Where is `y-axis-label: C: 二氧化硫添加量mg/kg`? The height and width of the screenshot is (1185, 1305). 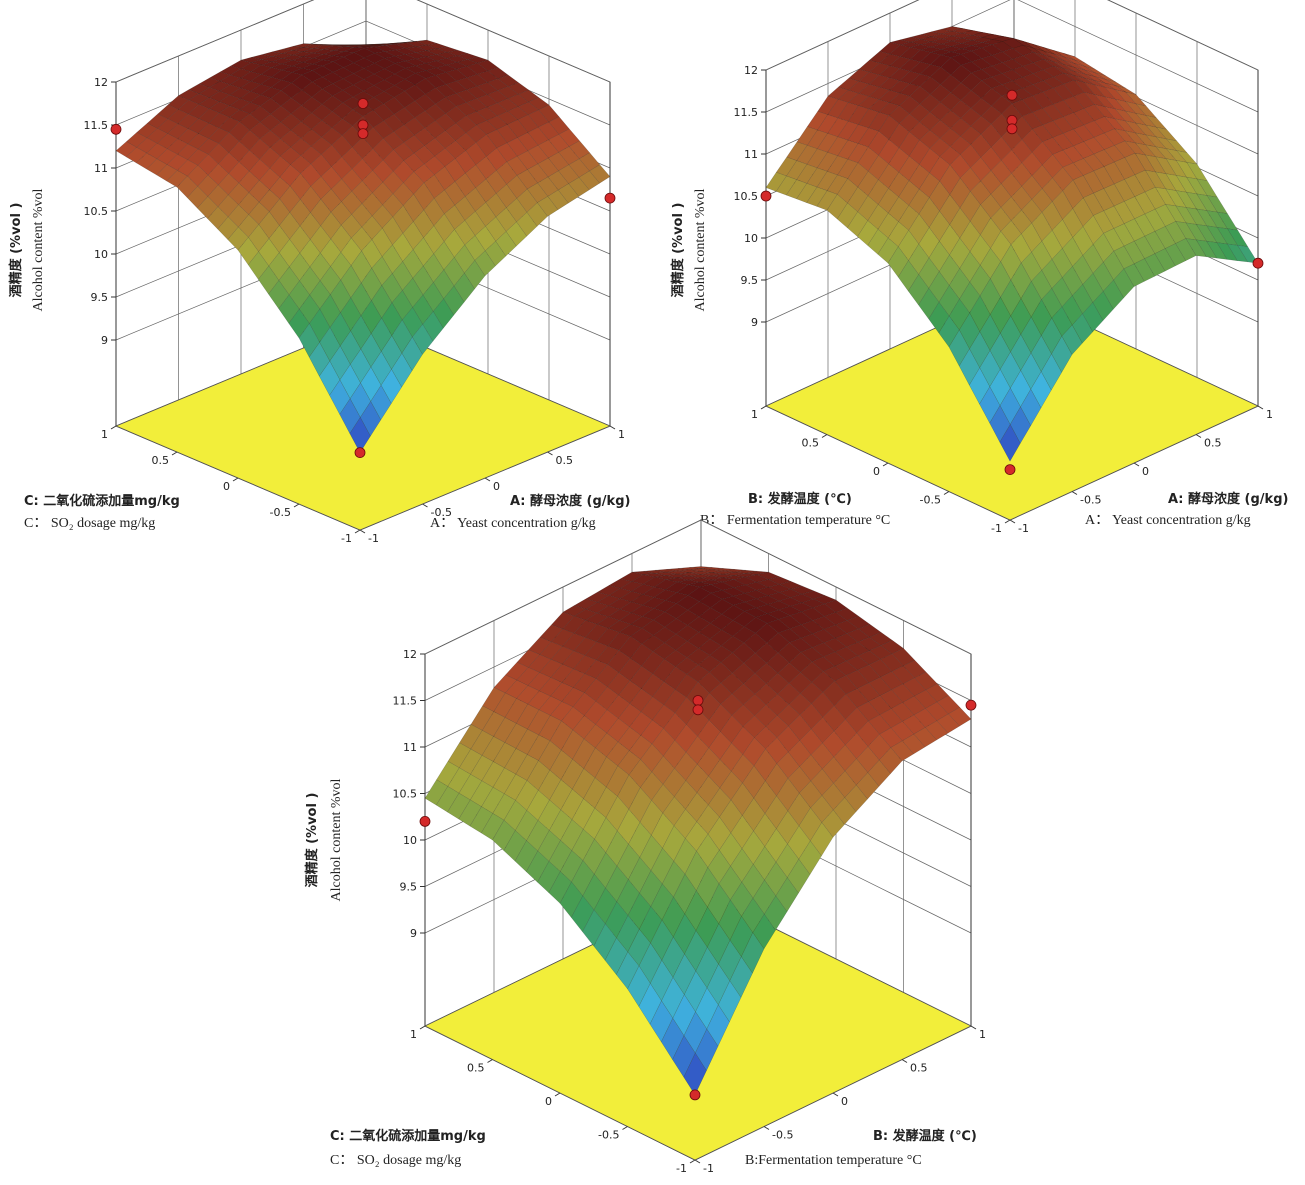 y-axis-label: C: 二氧化硫添加量mg/kg is located at coordinates (102, 501).